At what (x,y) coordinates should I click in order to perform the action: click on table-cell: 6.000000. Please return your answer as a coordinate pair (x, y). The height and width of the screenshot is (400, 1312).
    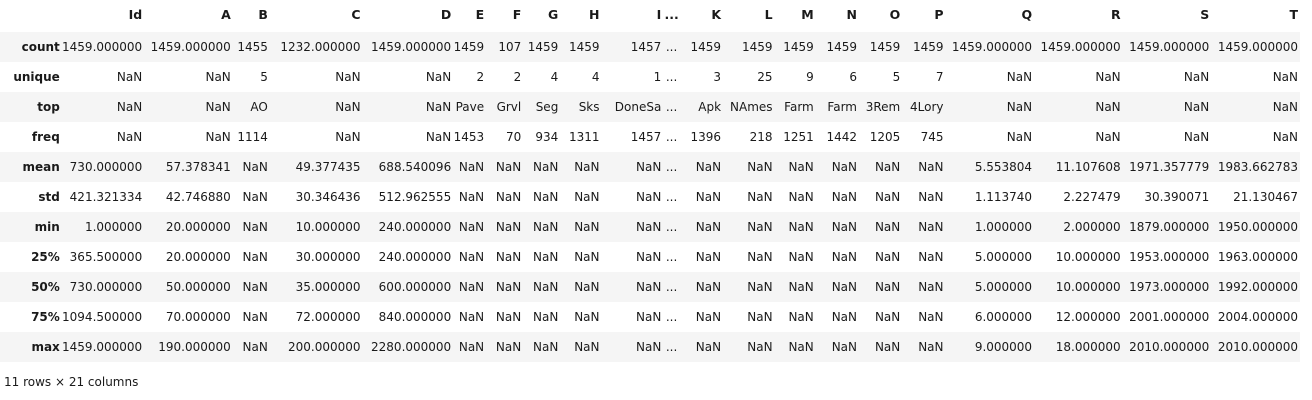
    Looking at the image, I should click on (1003, 317).